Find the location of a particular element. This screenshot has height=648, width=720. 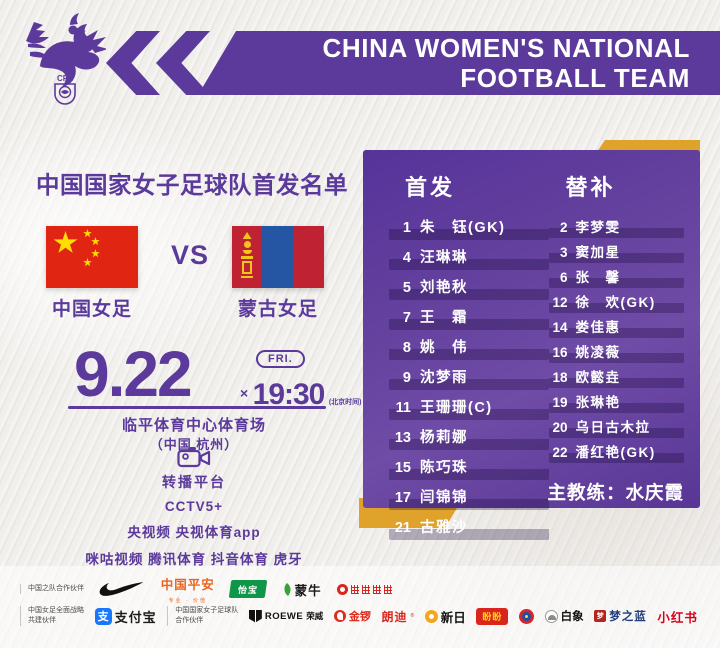

player-name: 王珊珊(C) is located at coordinates (456, 408).